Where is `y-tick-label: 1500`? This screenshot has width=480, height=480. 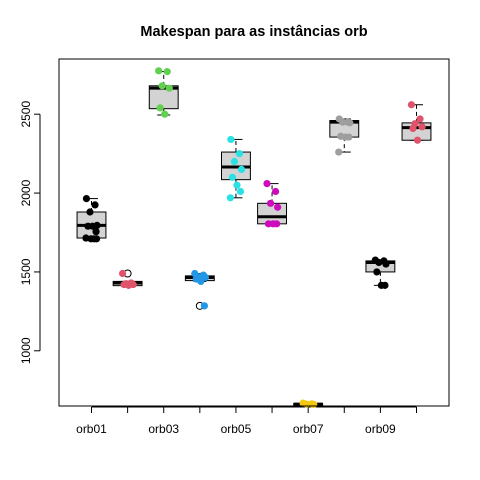 y-tick-label: 1500 is located at coordinates (26, 271).